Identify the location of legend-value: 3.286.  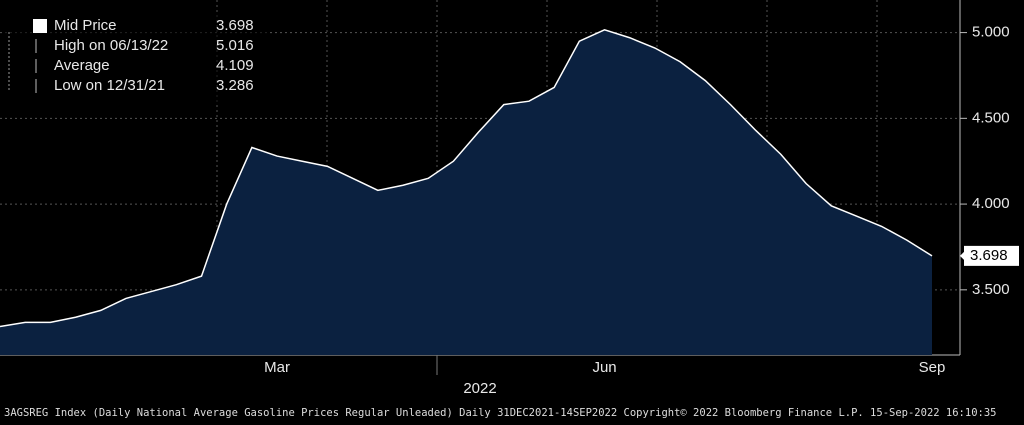
(235, 85).